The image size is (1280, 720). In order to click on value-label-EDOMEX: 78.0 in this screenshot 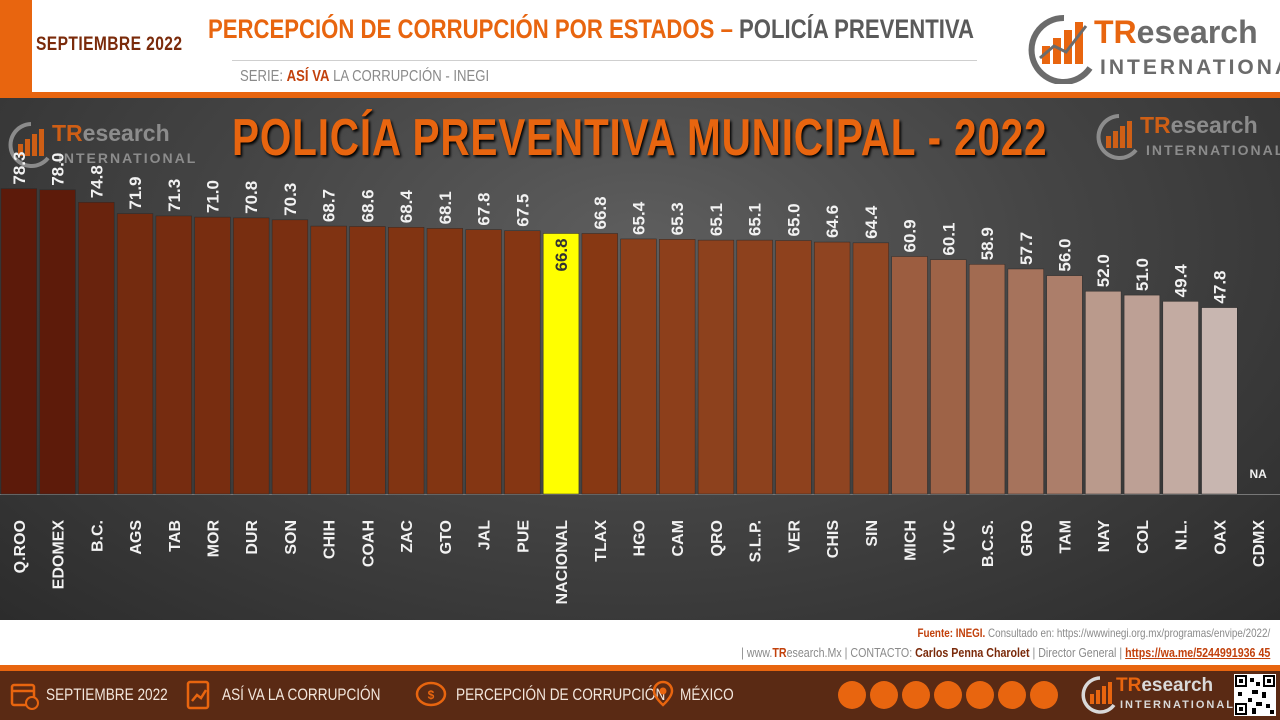, I will do `click(58, 169)`.